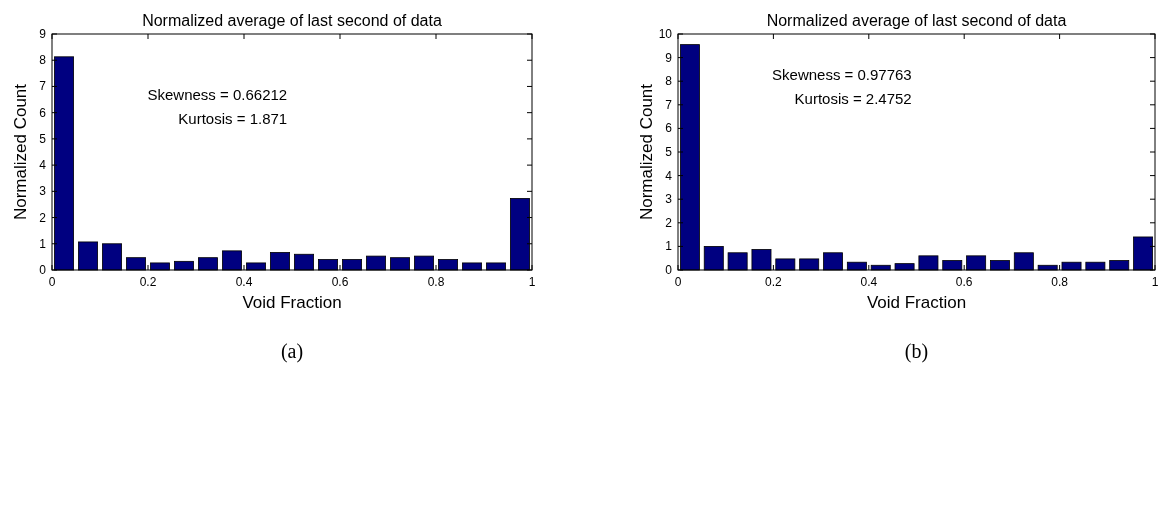  What do you see at coordinates (842, 74) in the screenshot?
I see `annotation: Skewness = 0.97763` at bounding box center [842, 74].